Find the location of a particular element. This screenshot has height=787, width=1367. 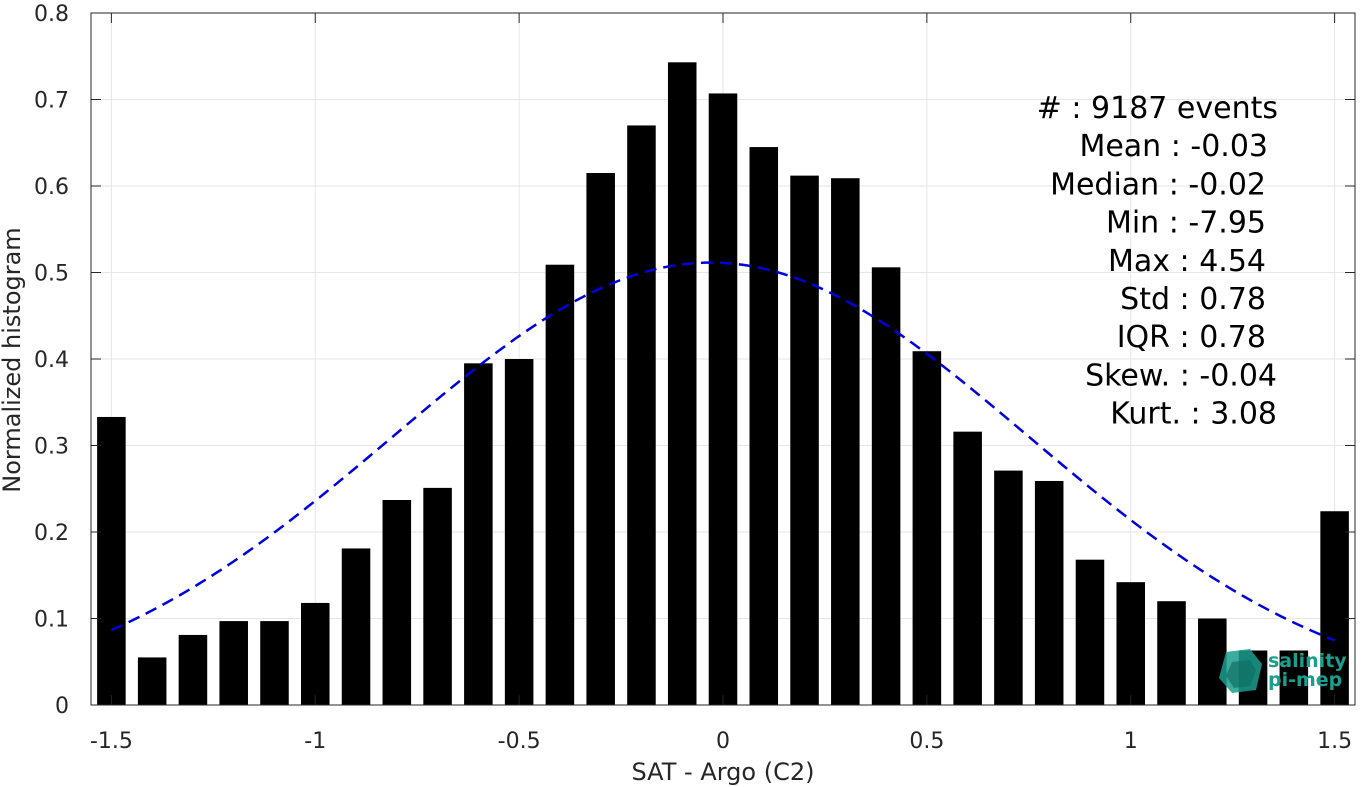

logo-line-1: salinity is located at coordinates (1307, 661).